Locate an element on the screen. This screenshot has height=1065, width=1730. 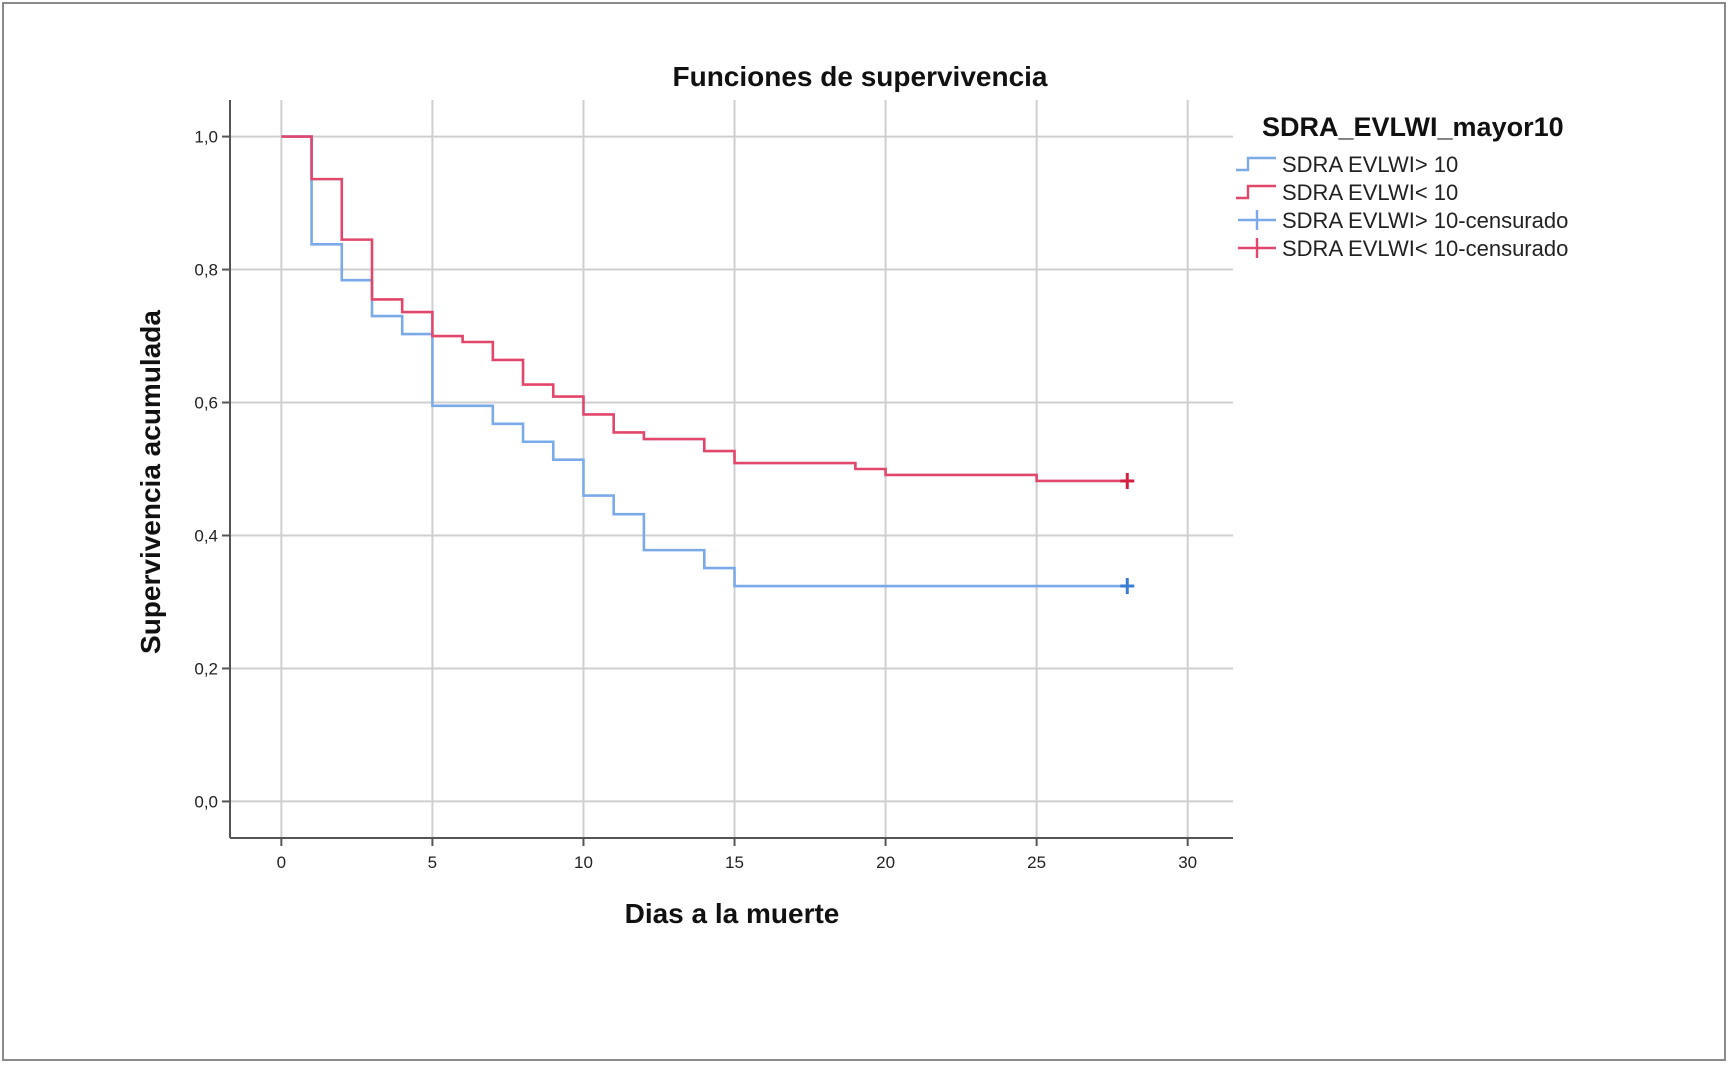
legend-title: SDRA_EVLWI_mayor10 is located at coordinates (1413, 127).